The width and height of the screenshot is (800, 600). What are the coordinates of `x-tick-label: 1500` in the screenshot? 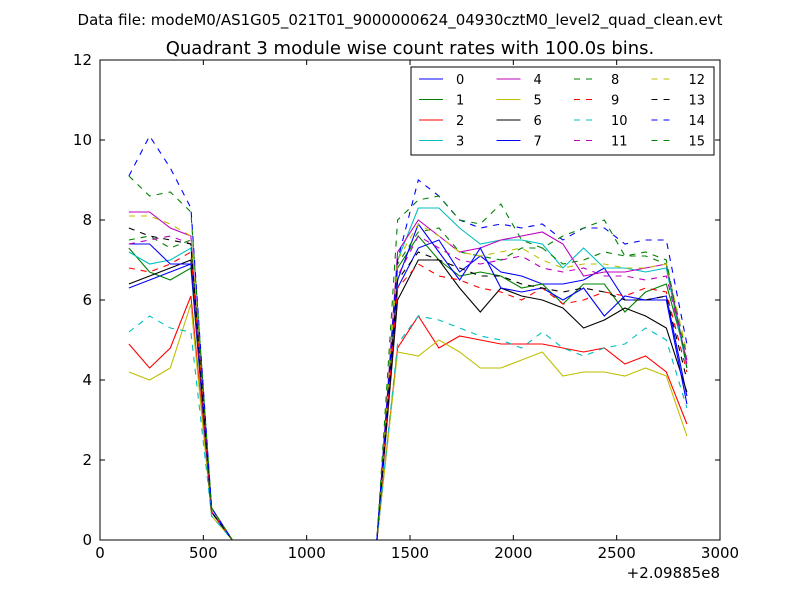 It's located at (410, 553).